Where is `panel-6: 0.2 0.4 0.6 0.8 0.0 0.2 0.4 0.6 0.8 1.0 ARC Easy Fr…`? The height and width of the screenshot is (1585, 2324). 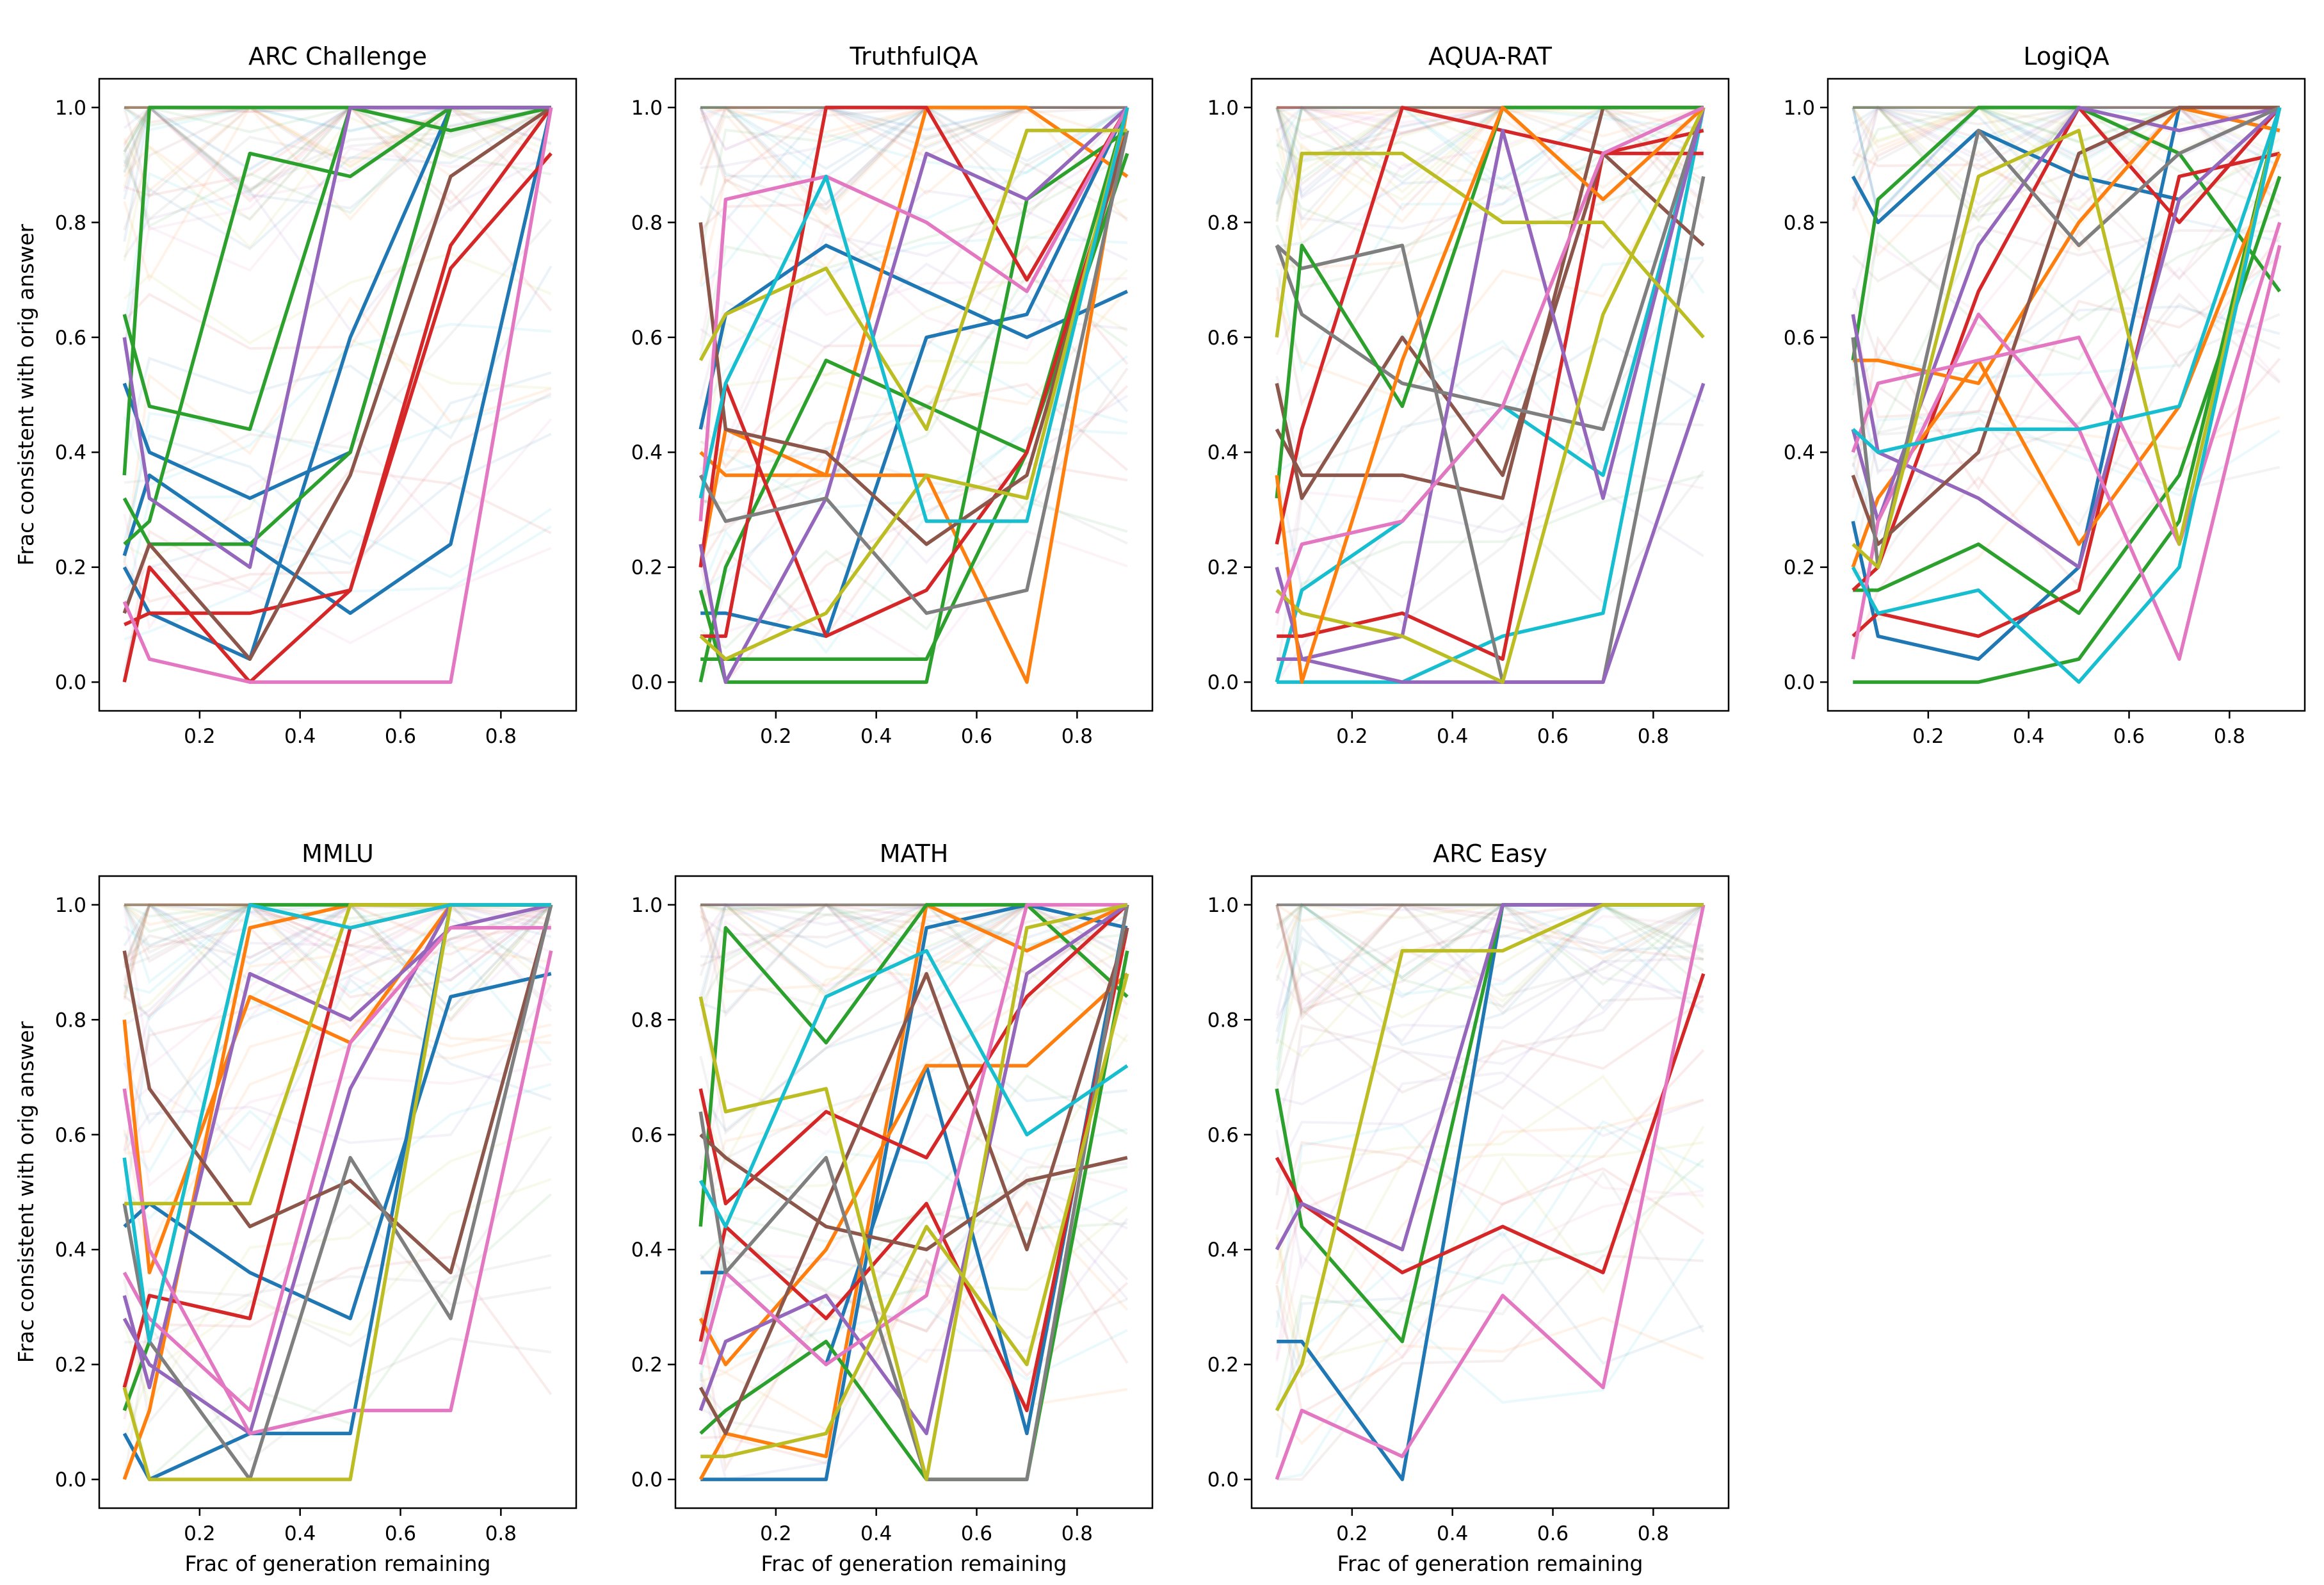 panel-6: 0.2 0.4 0.6 0.8 0.0 0.2 0.4 0.6 0.8 1.0 ARC Easy Fr… is located at coordinates (1468, 1208).